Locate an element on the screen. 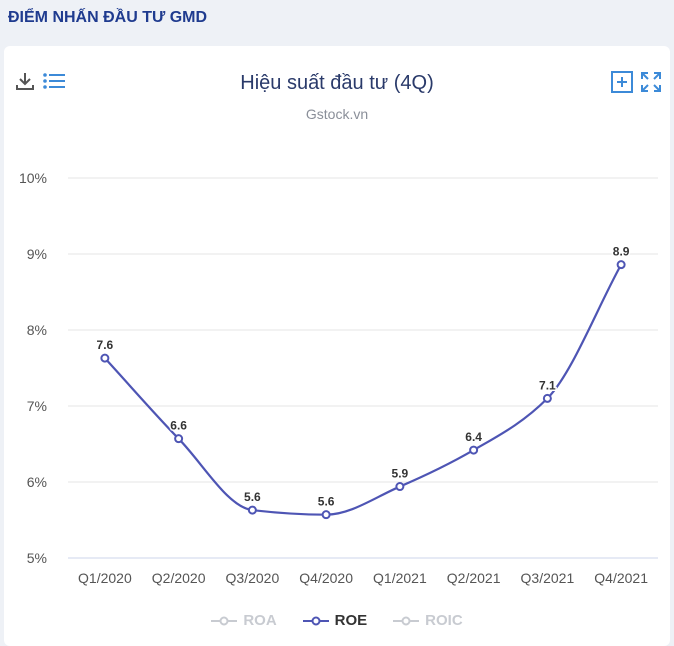 Image resolution: width=674 pixels, height=646 pixels. data-label: 5.9 is located at coordinates (400, 474).